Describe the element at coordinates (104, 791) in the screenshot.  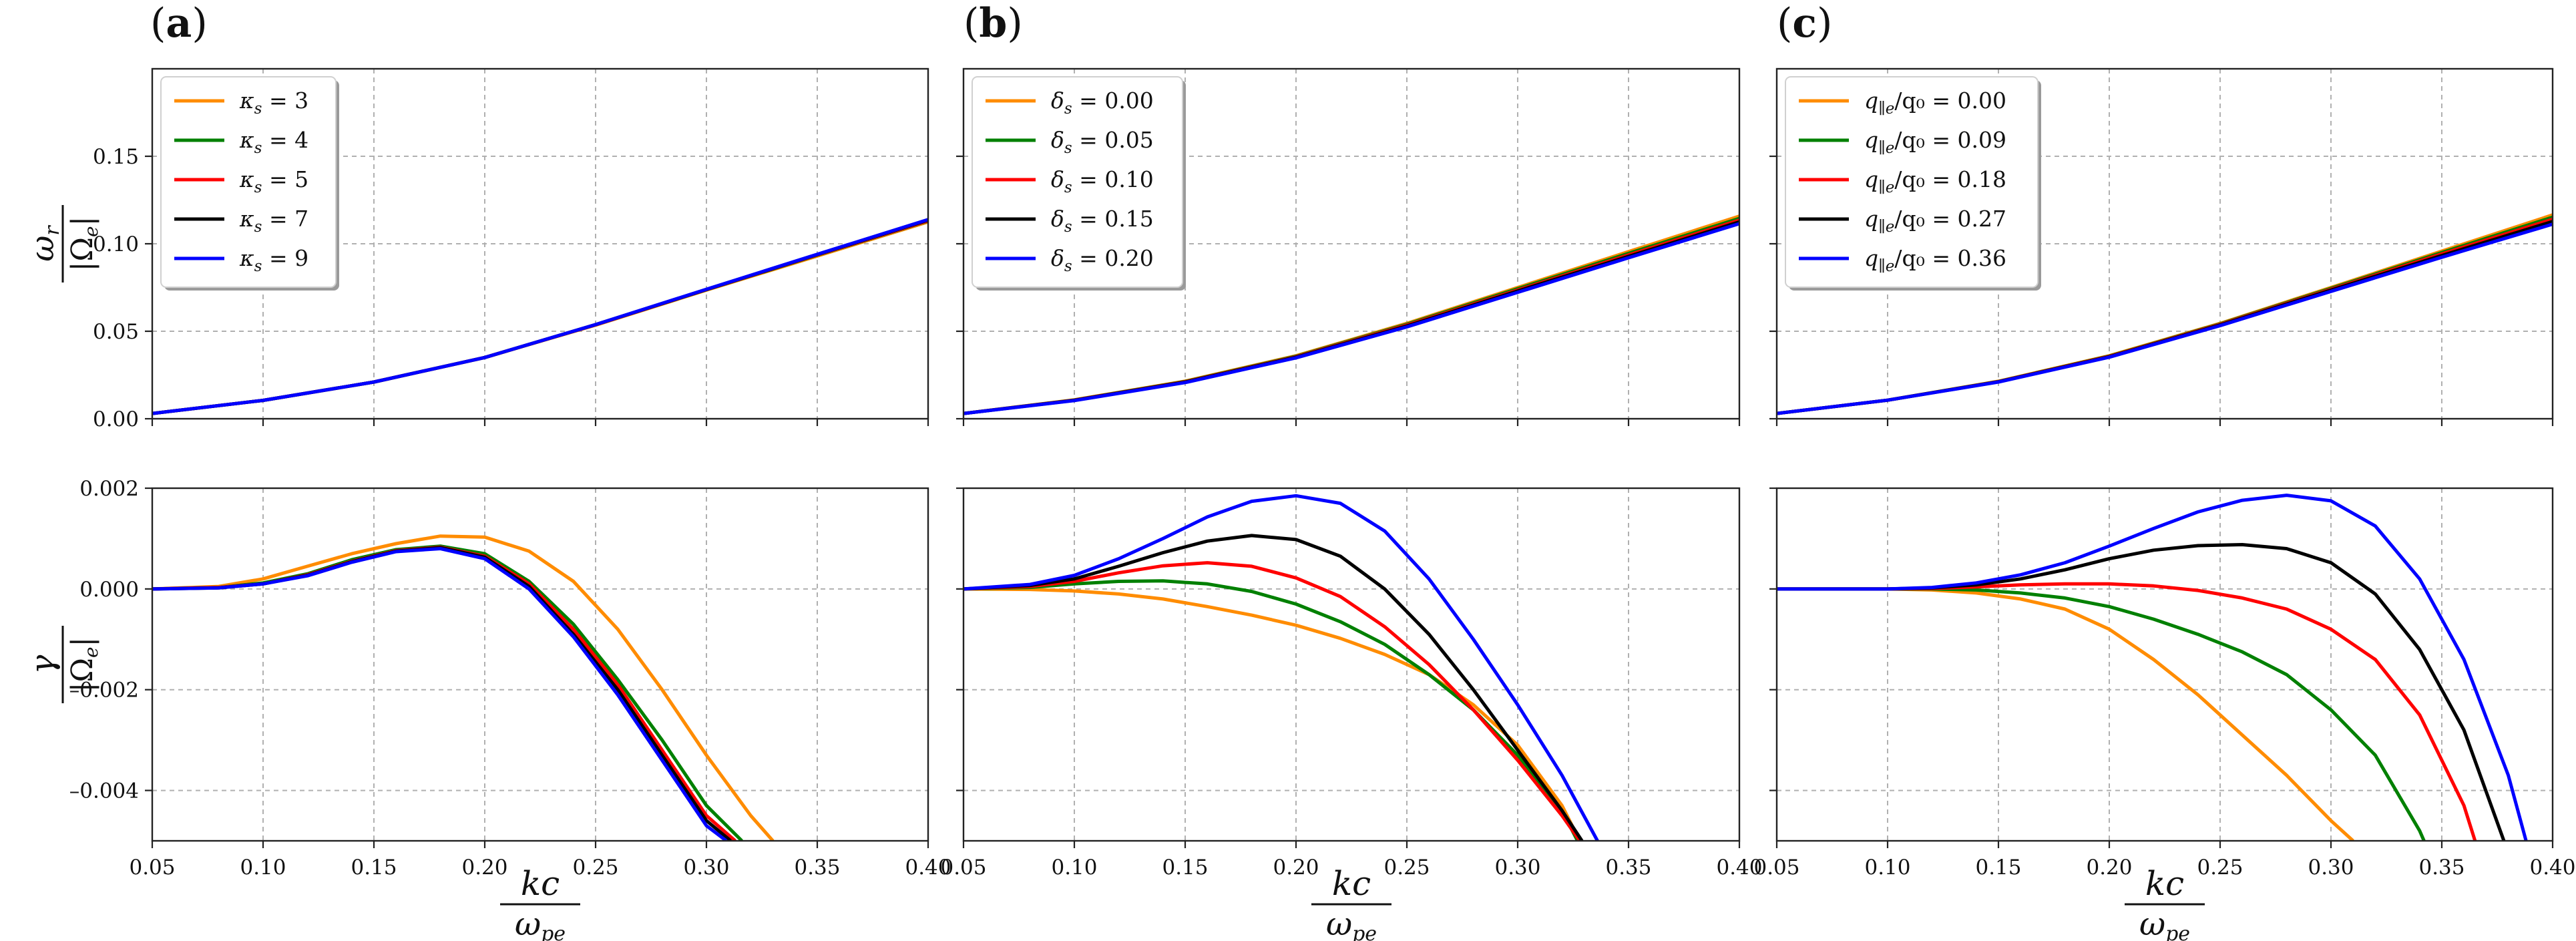
I see `y-tick-label: –0.004` at that location.